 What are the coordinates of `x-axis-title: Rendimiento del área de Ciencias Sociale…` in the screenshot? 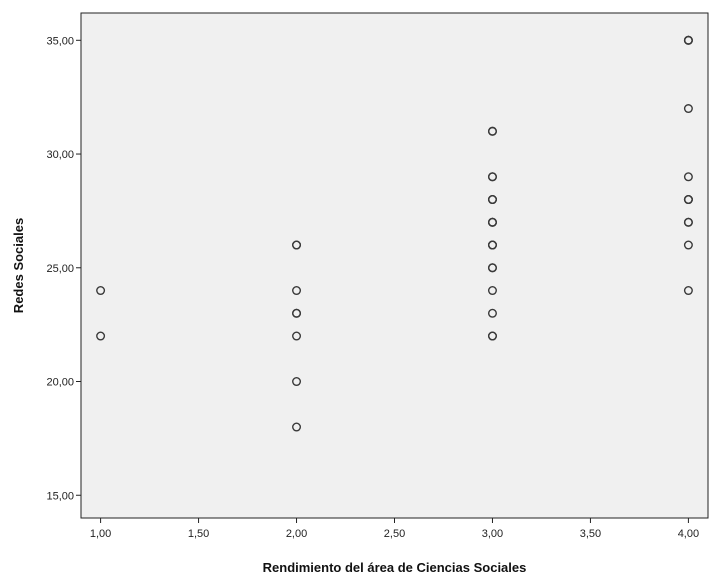 It's located at (395, 567).